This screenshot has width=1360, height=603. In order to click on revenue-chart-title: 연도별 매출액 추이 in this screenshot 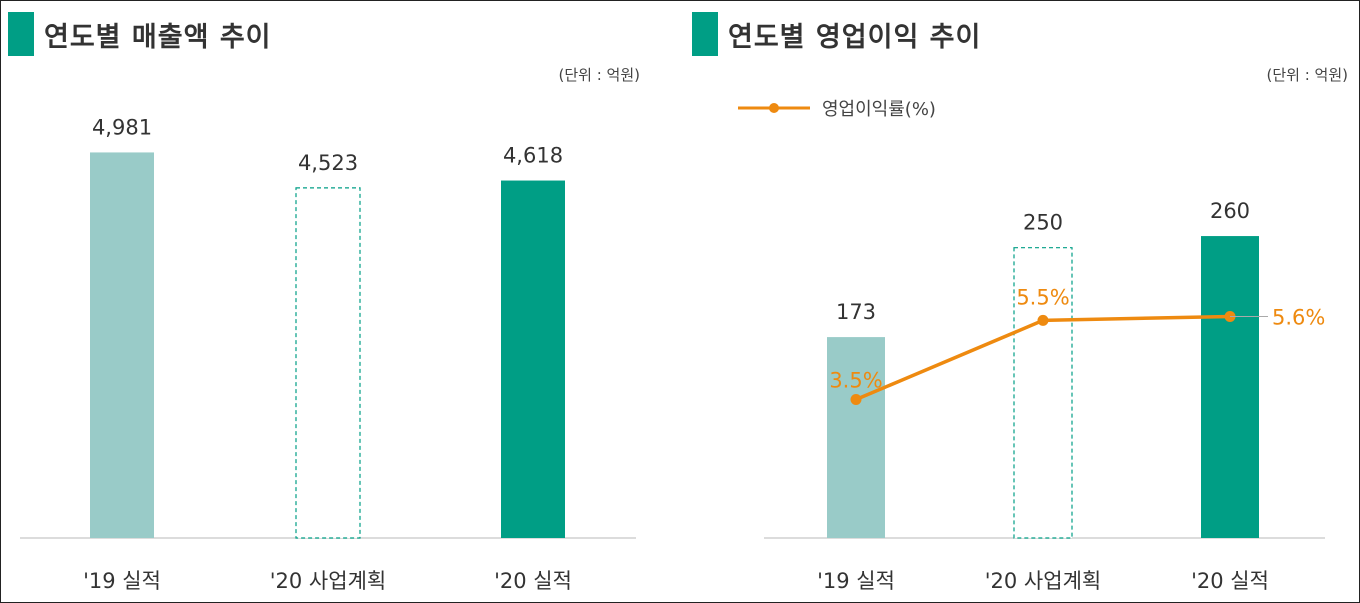, I will do `click(158, 37)`.